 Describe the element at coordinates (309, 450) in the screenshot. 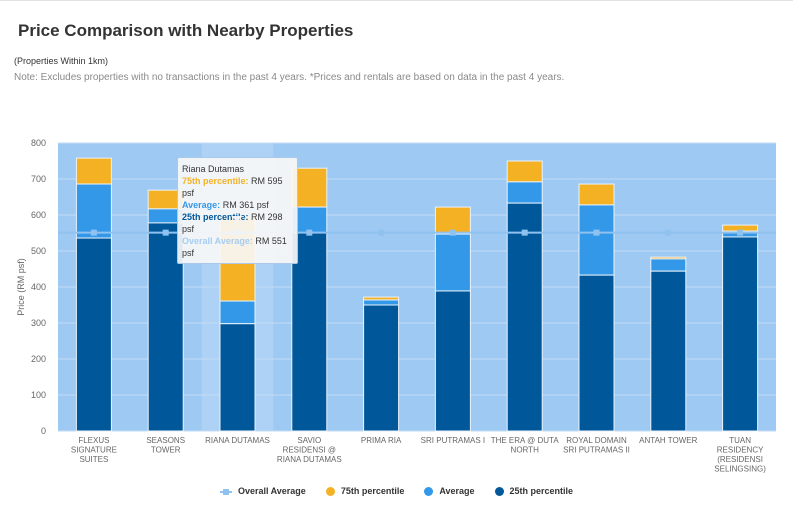

I see `x-tick-label: SAVIO RESIDENSI @ RIANA DUTAMAS` at that location.